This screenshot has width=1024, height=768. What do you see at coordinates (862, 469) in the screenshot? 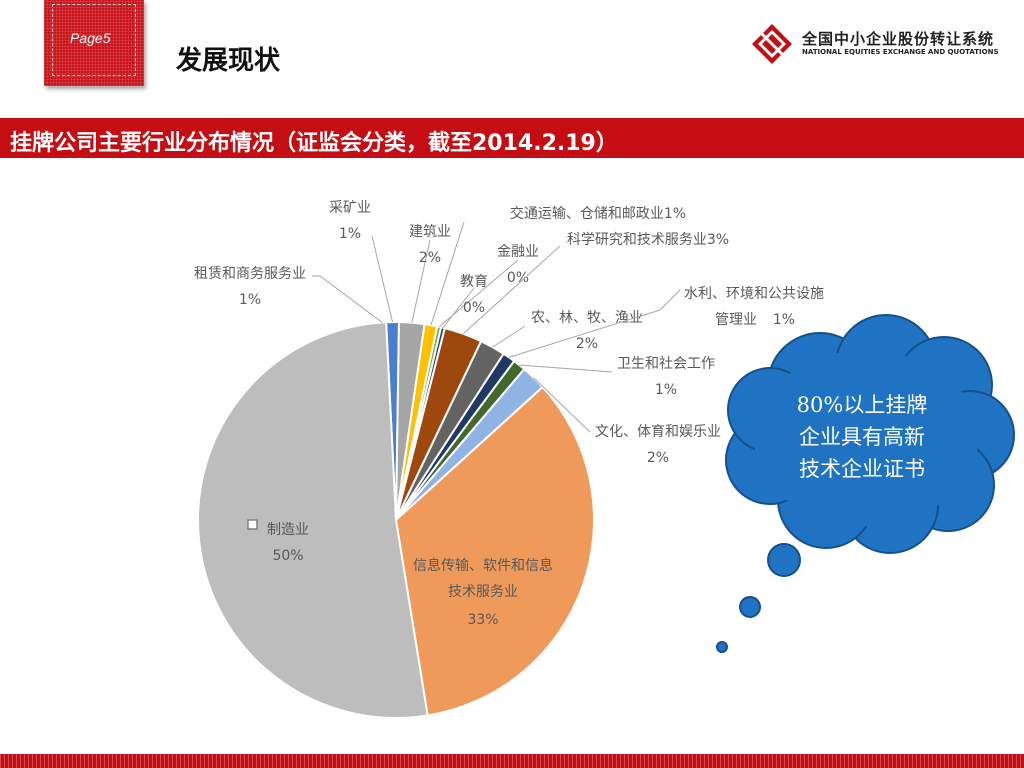
I see `callout-line: 技术企业证书` at bounding box center [862, 469].